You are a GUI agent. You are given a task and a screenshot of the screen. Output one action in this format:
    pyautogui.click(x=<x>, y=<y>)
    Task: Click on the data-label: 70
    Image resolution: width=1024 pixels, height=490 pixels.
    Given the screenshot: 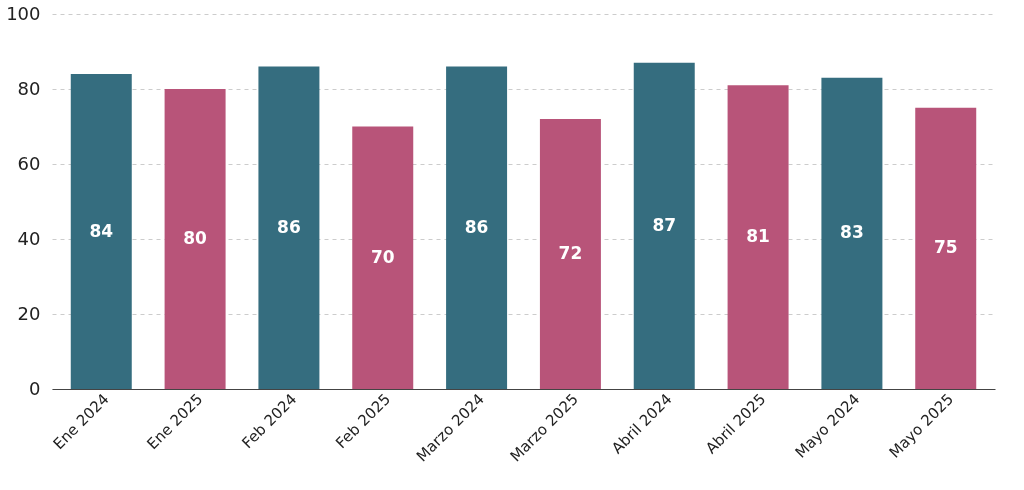 What is the action you would take?
    pyautogui.click(x=382, y=256)
    